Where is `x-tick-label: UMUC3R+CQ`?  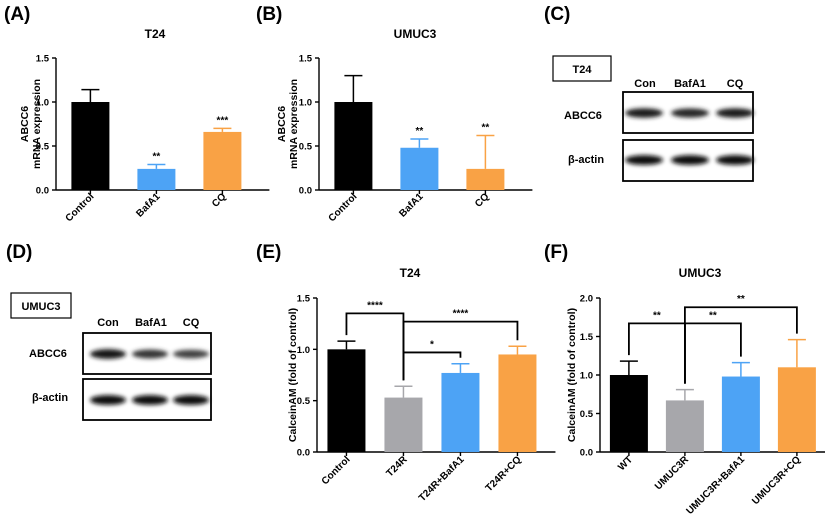
x-tick-label: UMUC3R+CQ is located at coordinates (776, 480).